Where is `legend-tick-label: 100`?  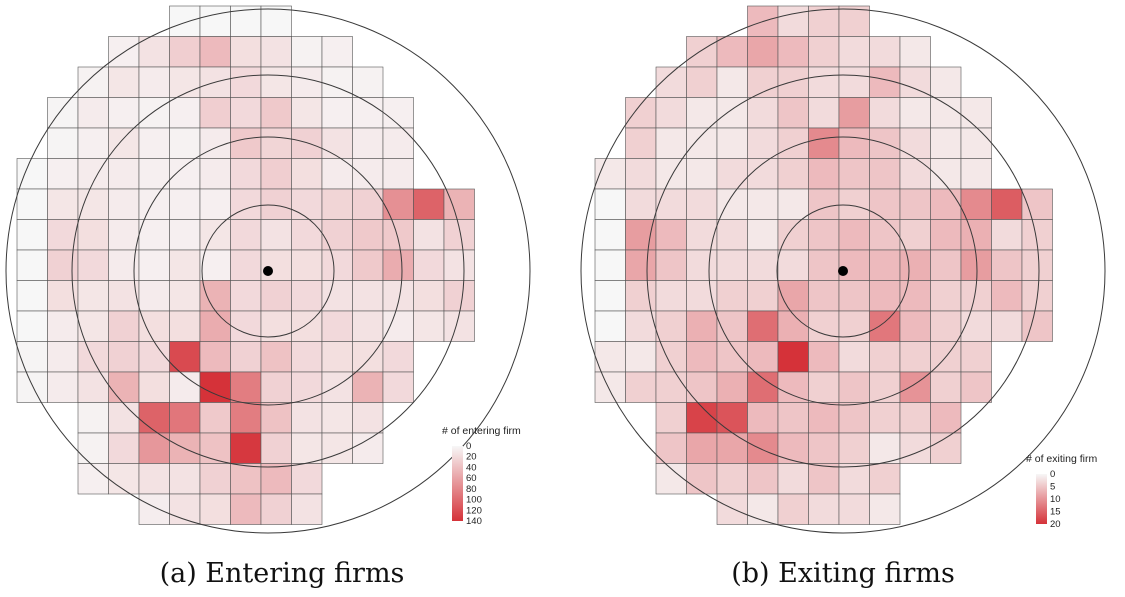 legend-tick-label: 100 is located at coordinates (474, 500).